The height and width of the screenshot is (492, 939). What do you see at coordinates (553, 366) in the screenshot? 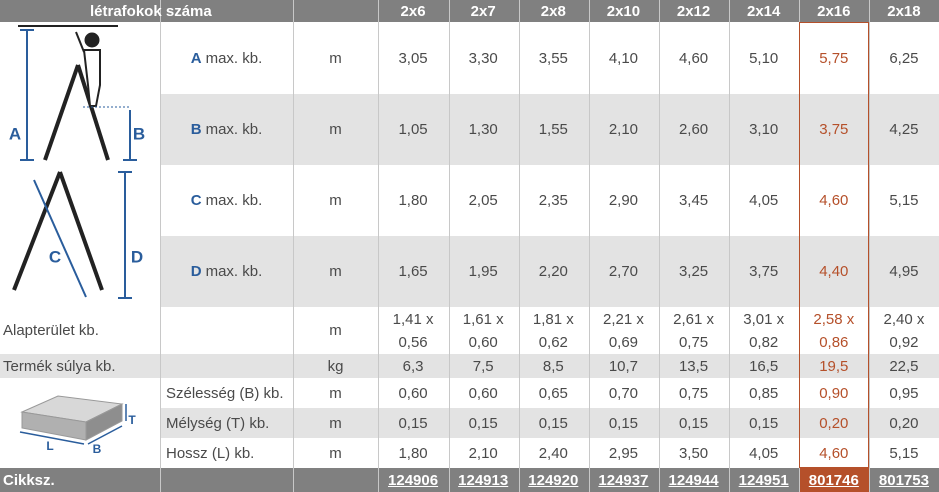
I see `value-cell: 8,5` at bounding box center [553, 366].